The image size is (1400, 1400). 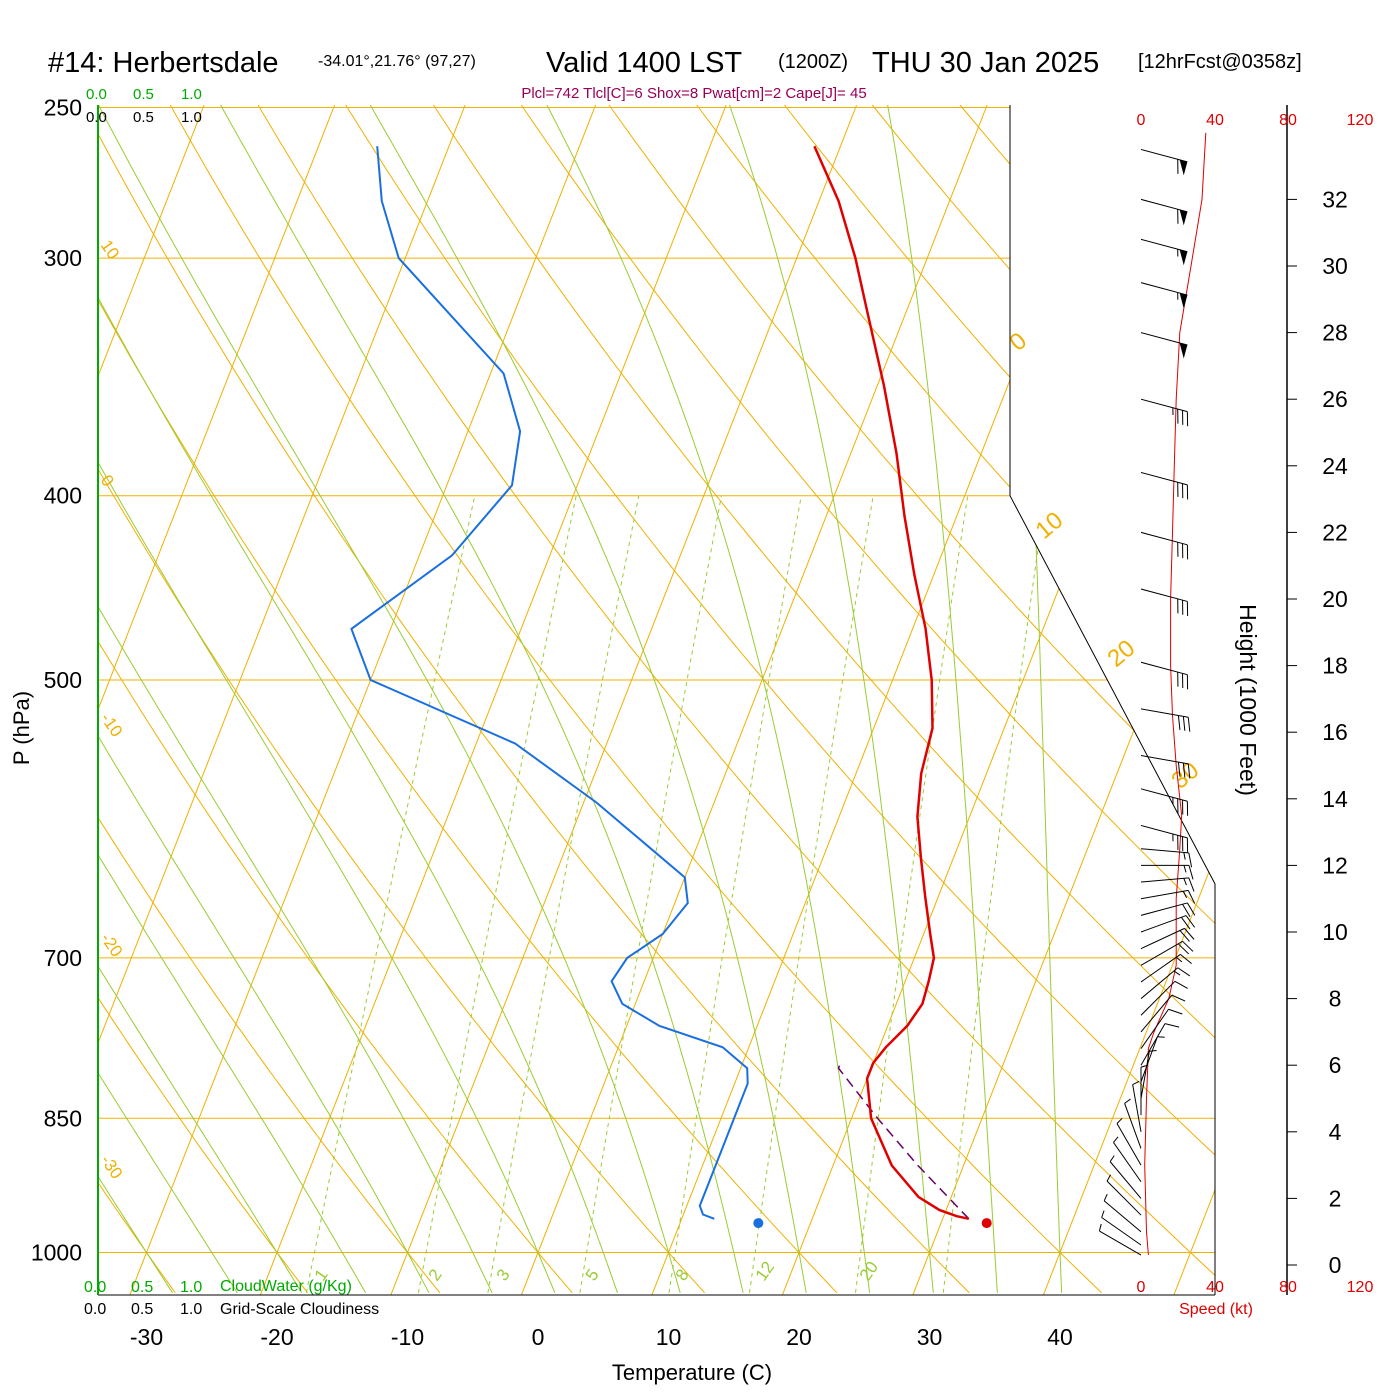 I want to click on surface-temperature-dot, so click(x=986, y=1223).